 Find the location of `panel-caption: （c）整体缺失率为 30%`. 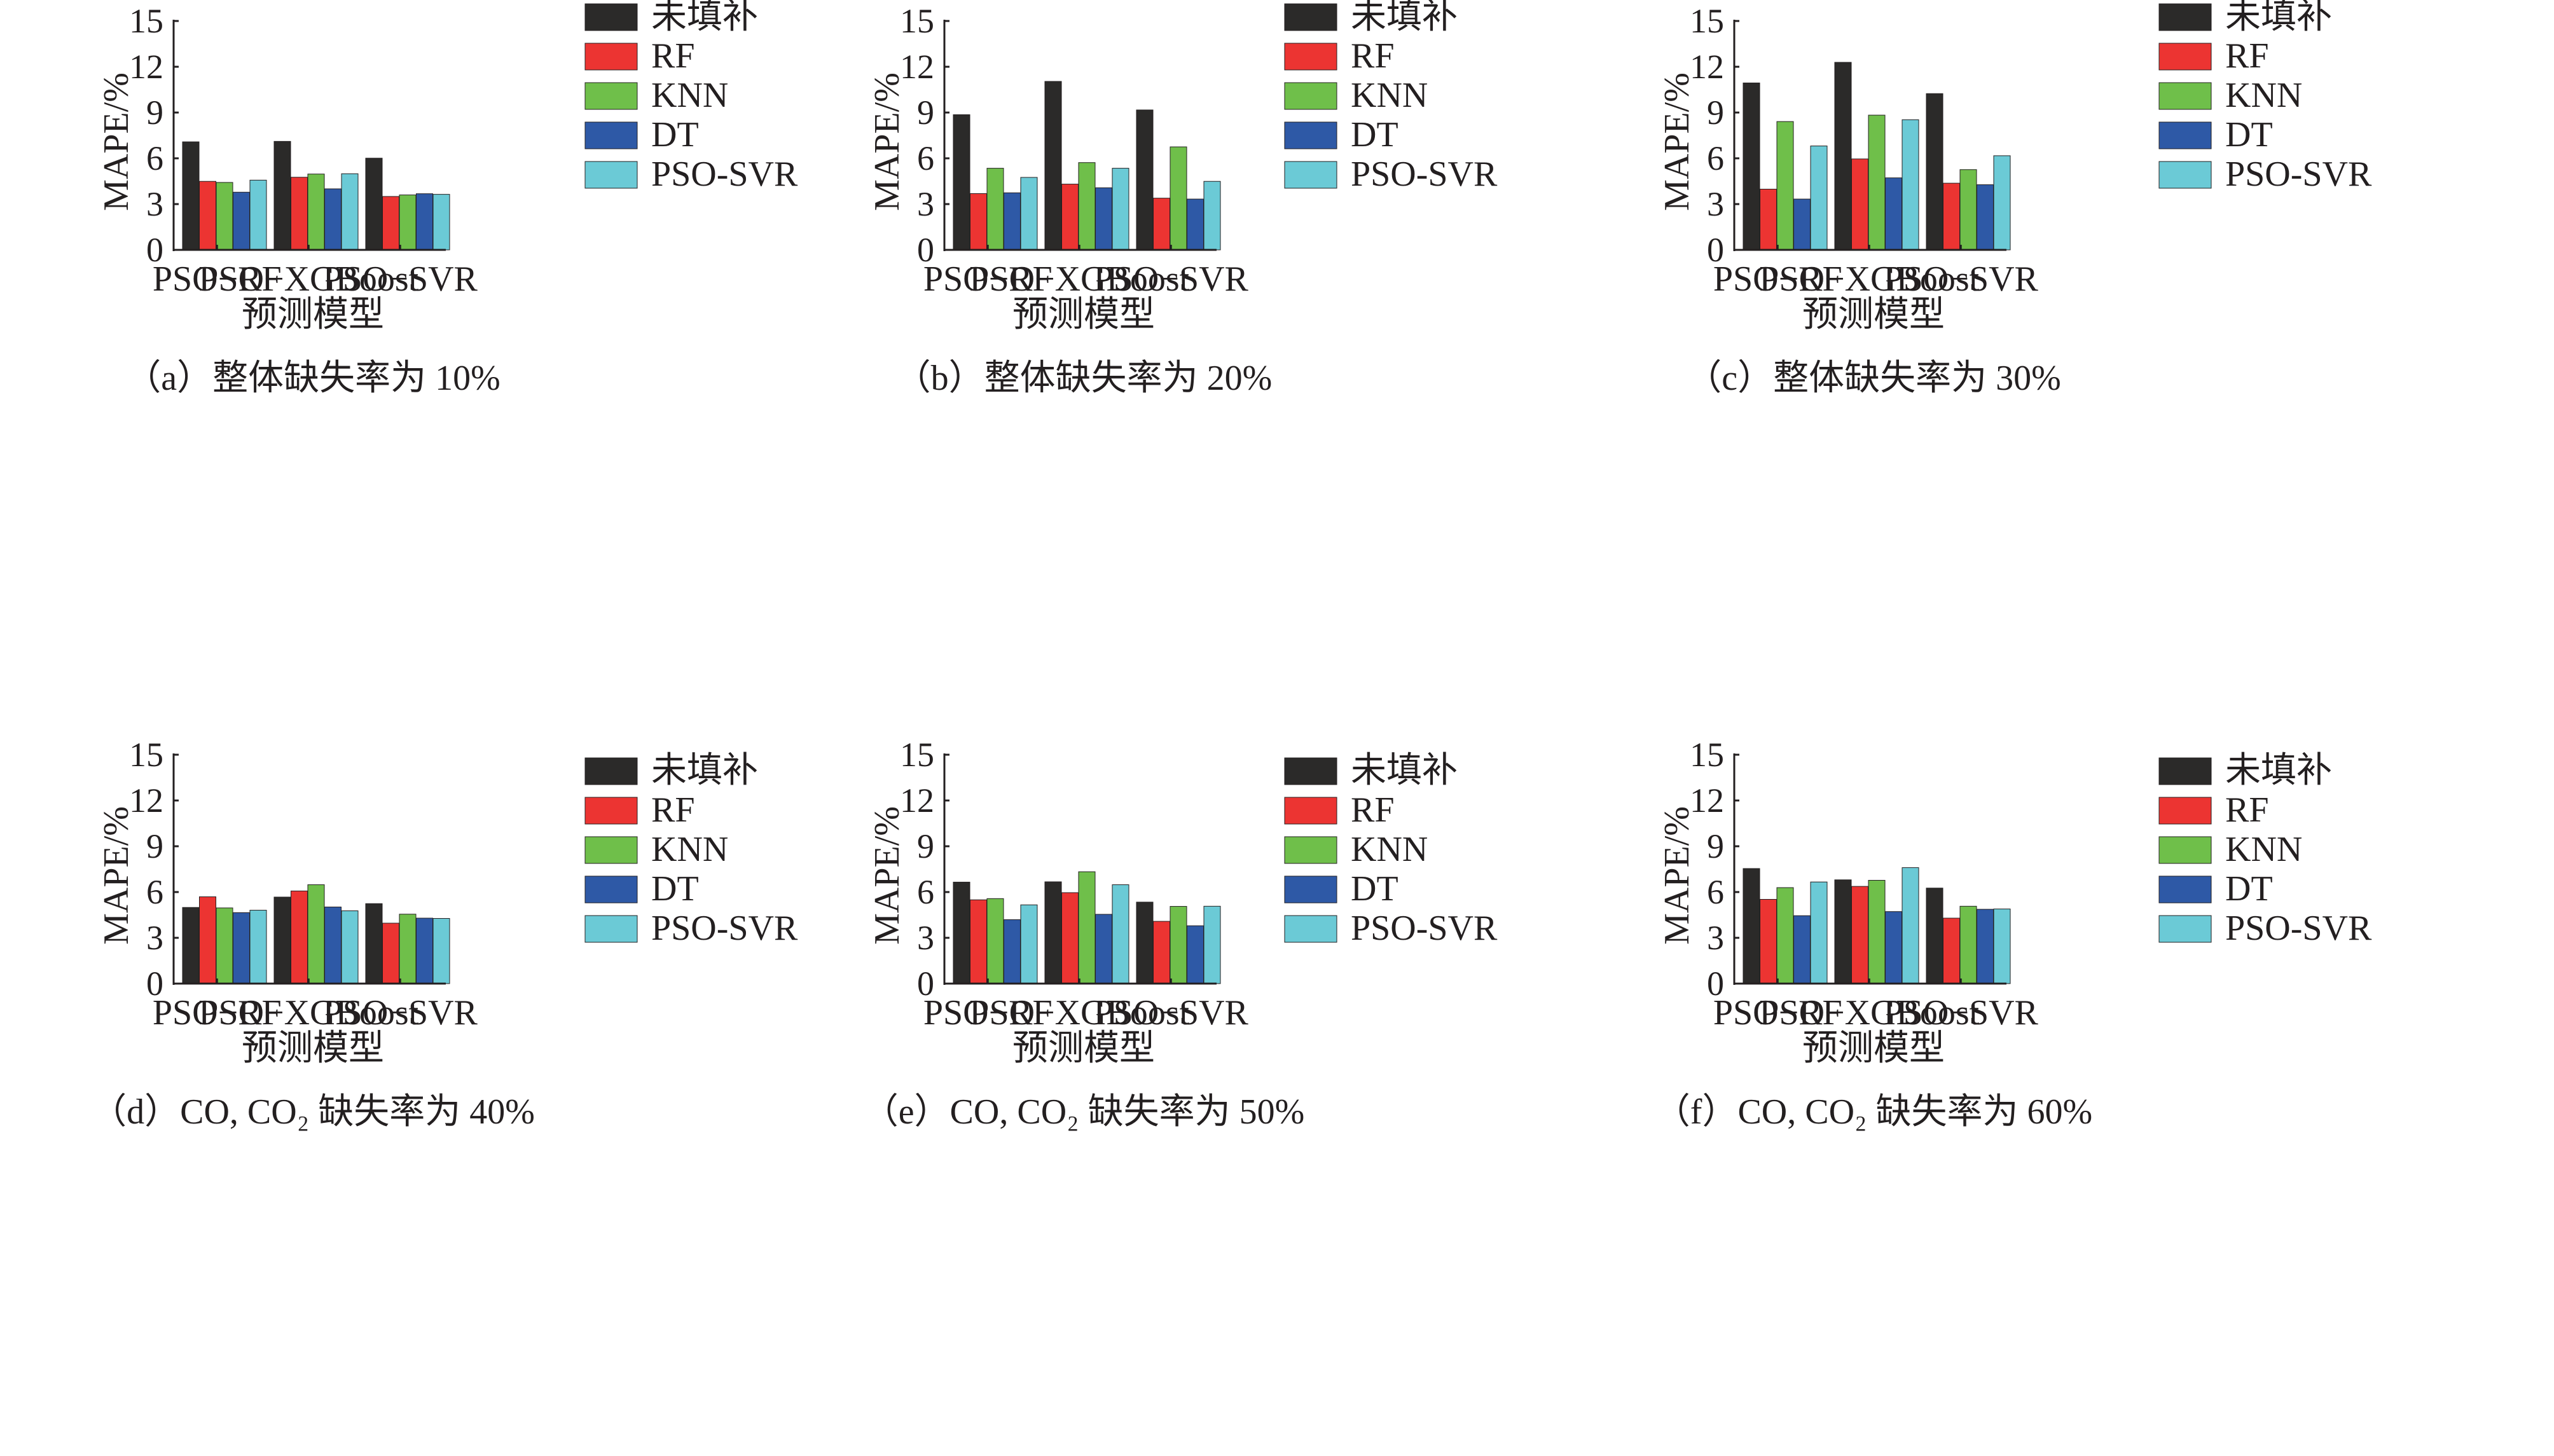

panel-caption: （c）整体缺失率为 30% is located at coordinates (1873, 378).